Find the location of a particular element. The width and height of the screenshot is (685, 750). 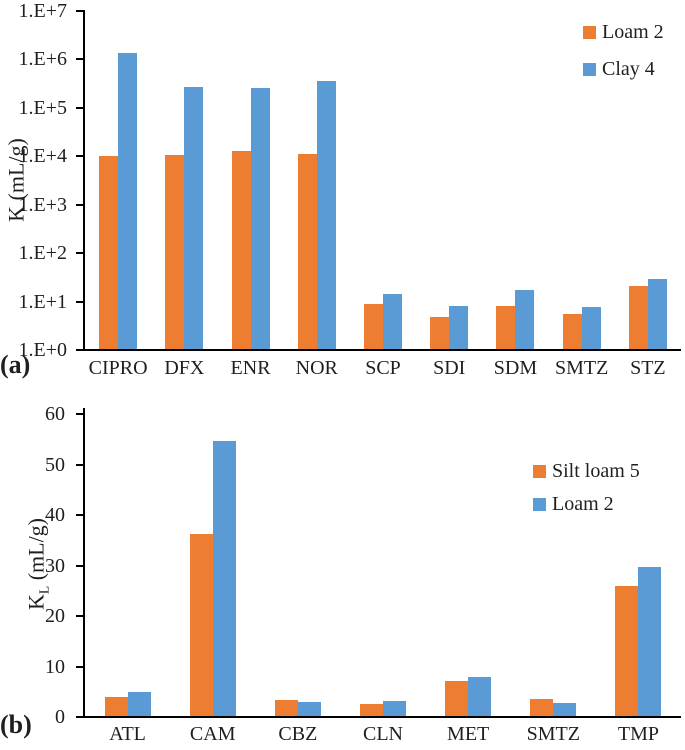

x-category-label-sdm: SDM is located at coordinates (515, 368).